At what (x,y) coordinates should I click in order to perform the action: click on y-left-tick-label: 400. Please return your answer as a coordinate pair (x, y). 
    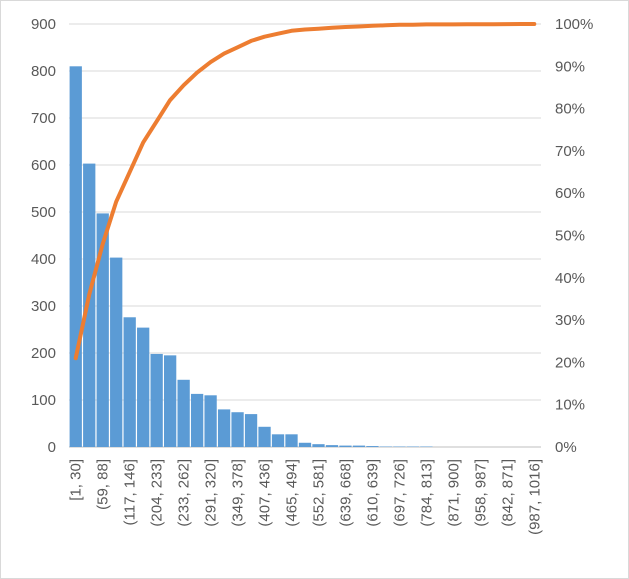
    Looking at the image, I should click on (43, 259).